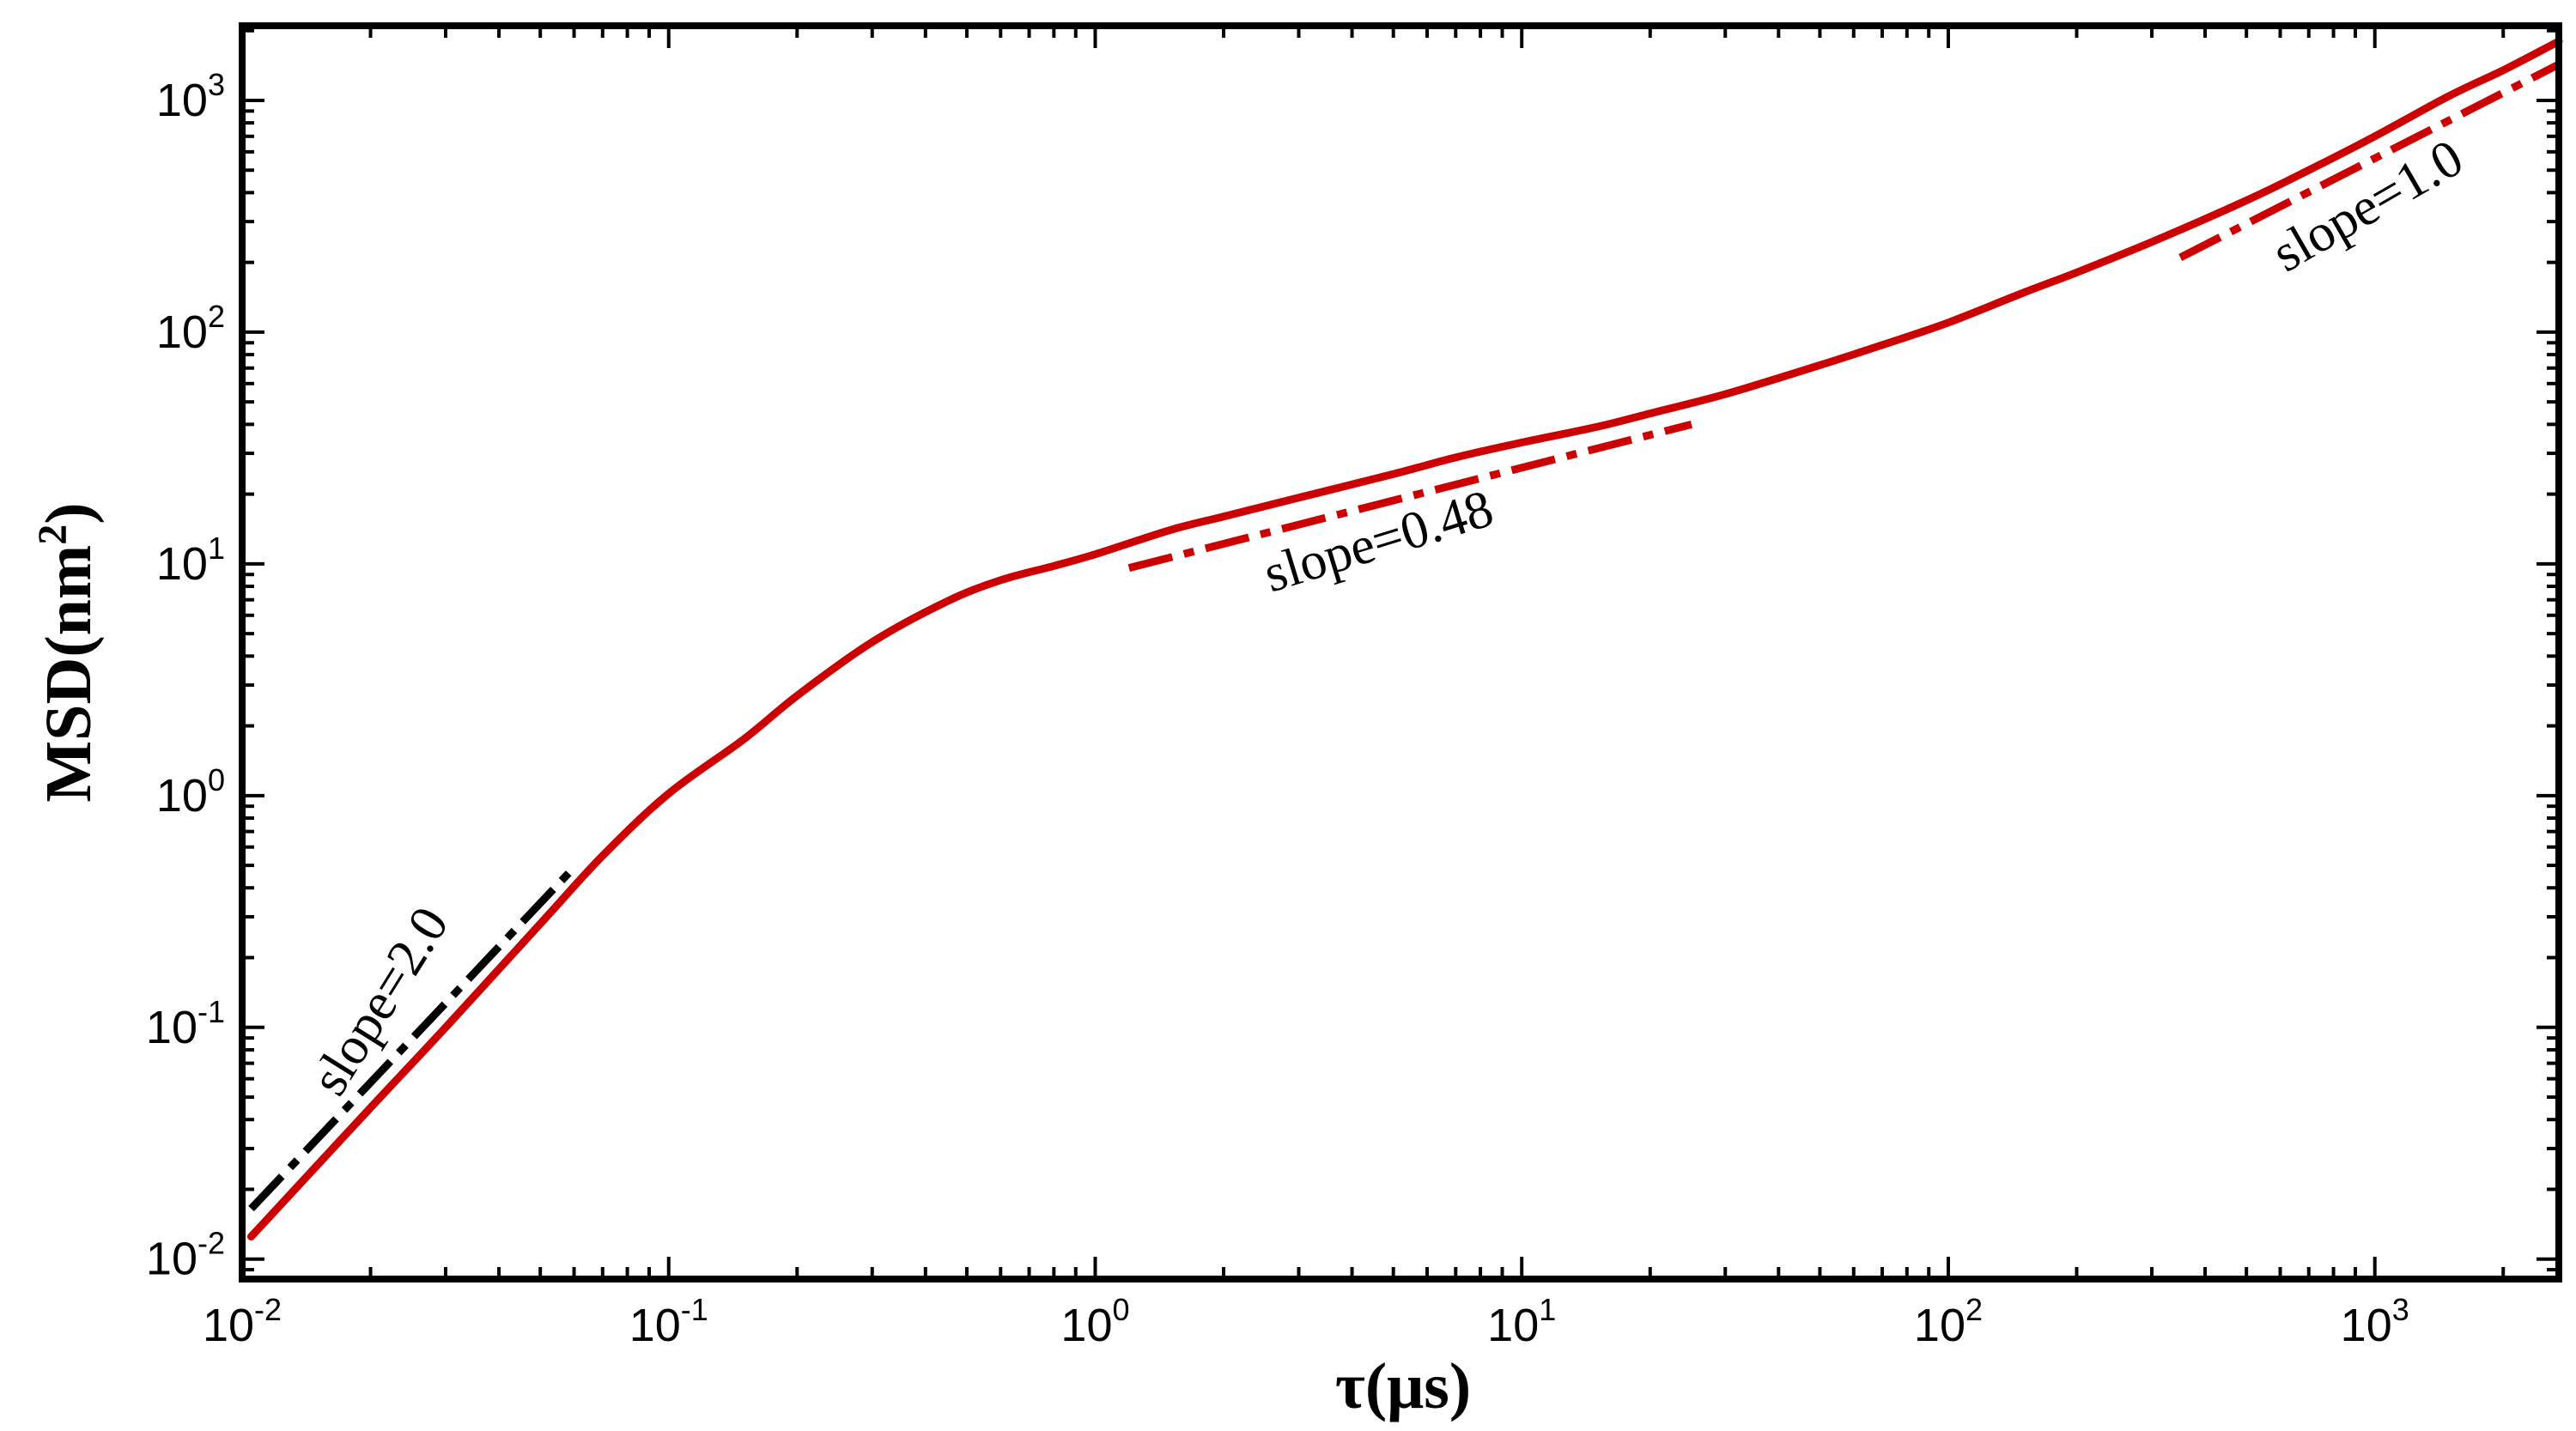 The height and width of the screenshot is (1431, 2576). What do you see at coordinates (2368, 207) in the screenshot?
I see `annotation-slope-1: slope=1.0` at bounding box center [2368, 207].